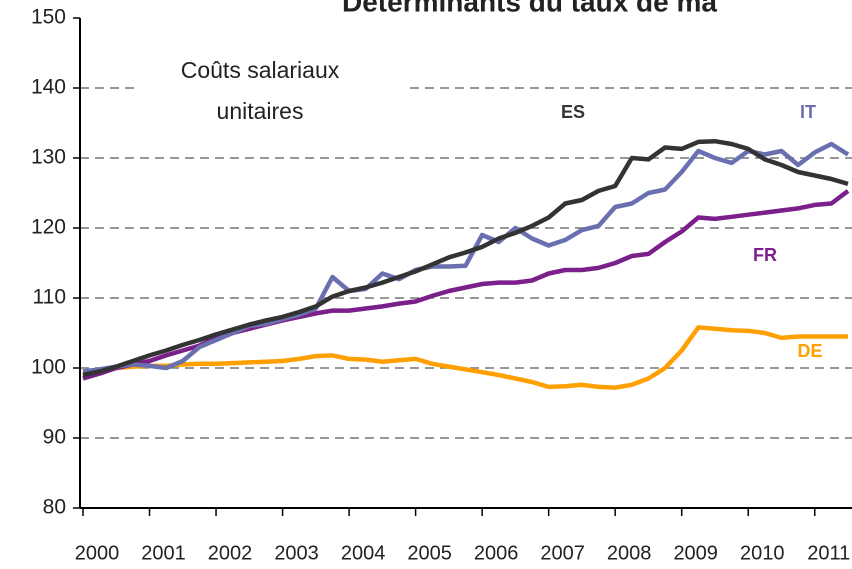 This screenshot has width=852, height=569. What do you see at coordinates (429, 553) in the screenshot?
I see `x-tick-label: 2005` at bounding box center [429, 553].